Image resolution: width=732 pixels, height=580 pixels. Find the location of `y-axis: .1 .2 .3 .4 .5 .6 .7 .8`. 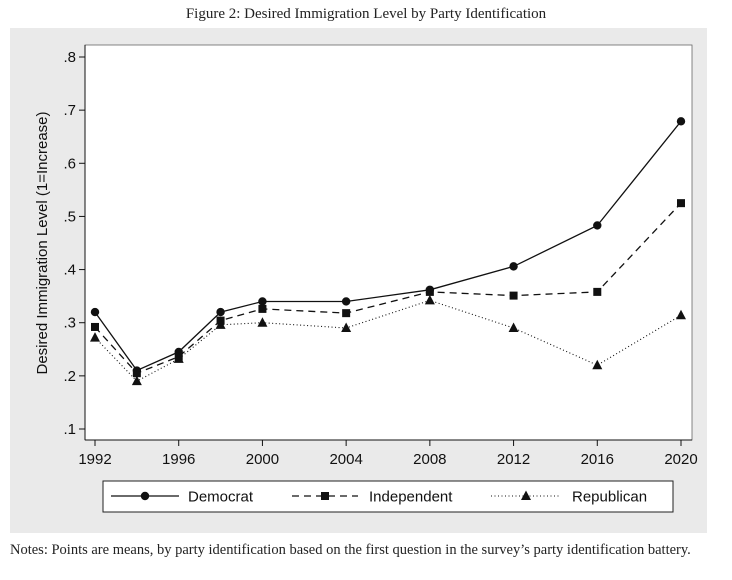

y-axis: .1 .2 .3 .4 .5 .6 .7 .8 is located at coordinates (74, 242).